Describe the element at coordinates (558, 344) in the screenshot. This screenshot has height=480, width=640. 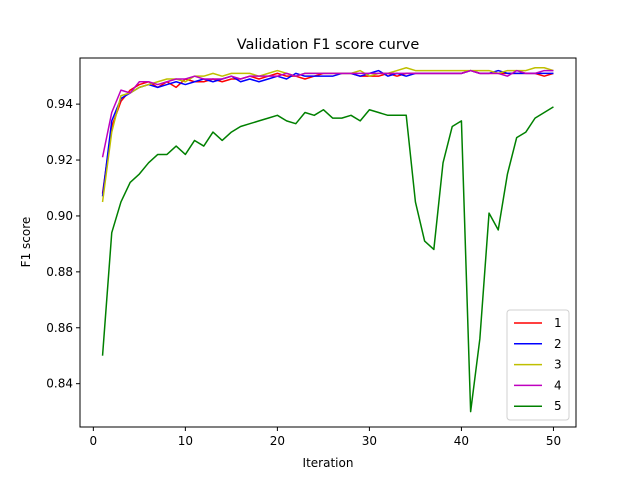
I see `legend-label-2: 2` at that location.